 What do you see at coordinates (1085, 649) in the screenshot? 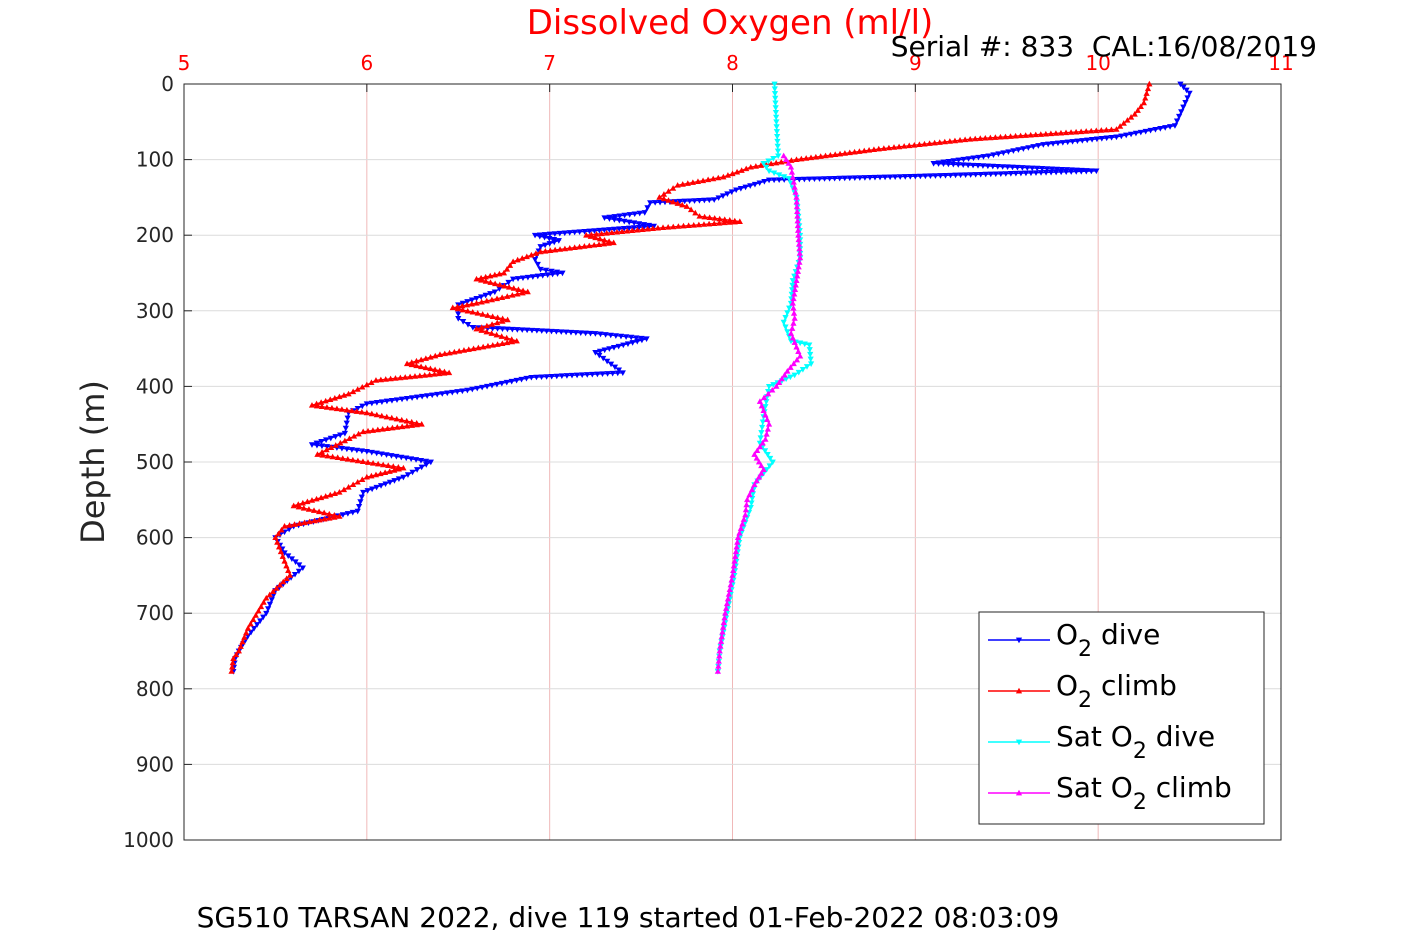
I see `legend-label-subscript: 2` at bounding box center [1085, 649].